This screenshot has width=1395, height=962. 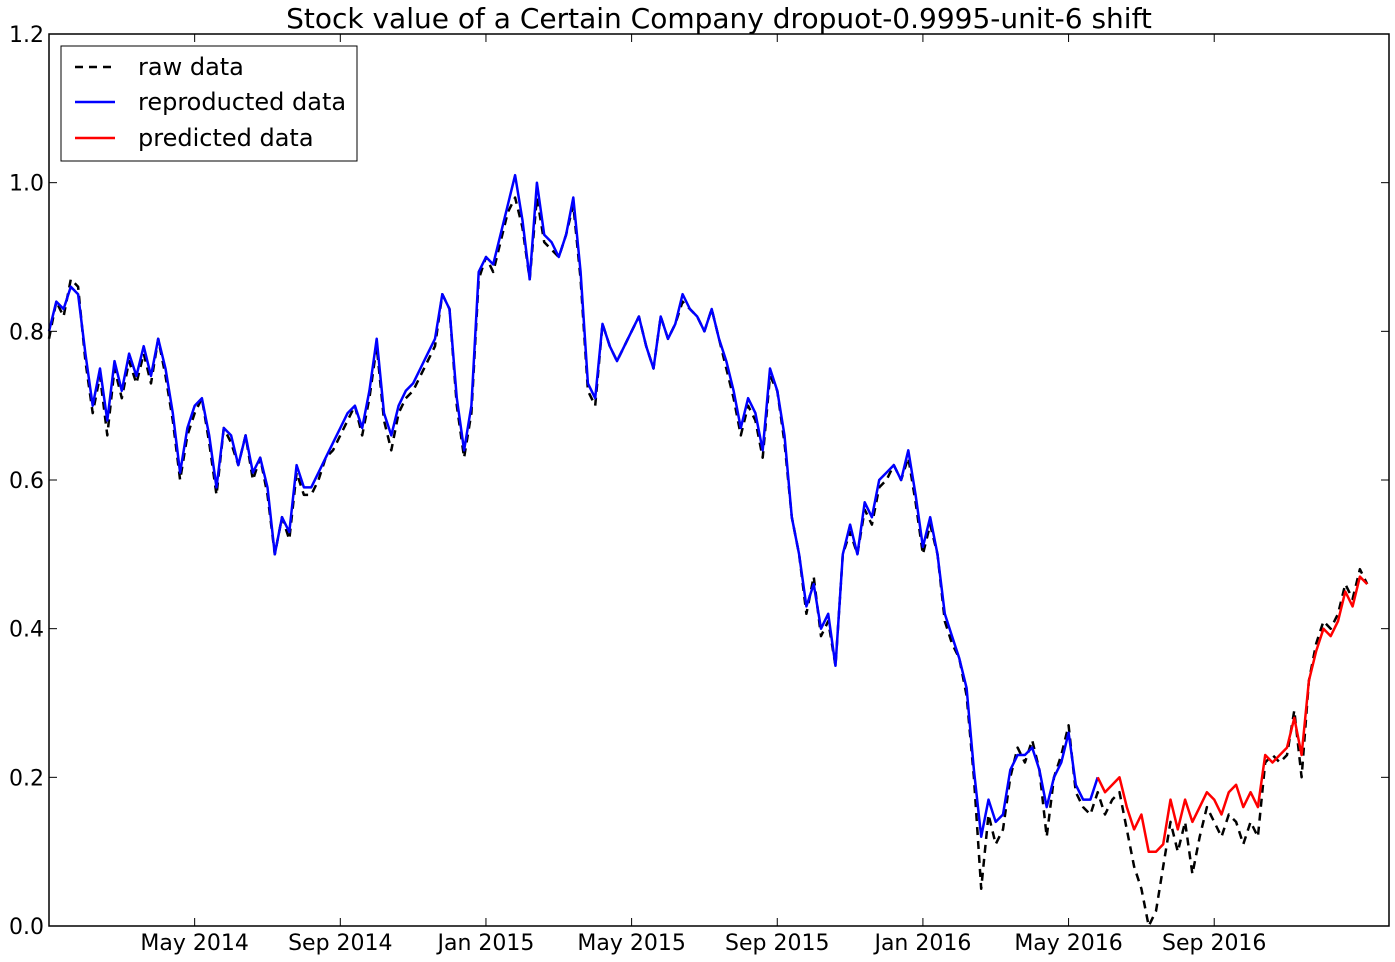 I want to click on legend-label-predicted-data: predicted data, so click(x=226, y=138).